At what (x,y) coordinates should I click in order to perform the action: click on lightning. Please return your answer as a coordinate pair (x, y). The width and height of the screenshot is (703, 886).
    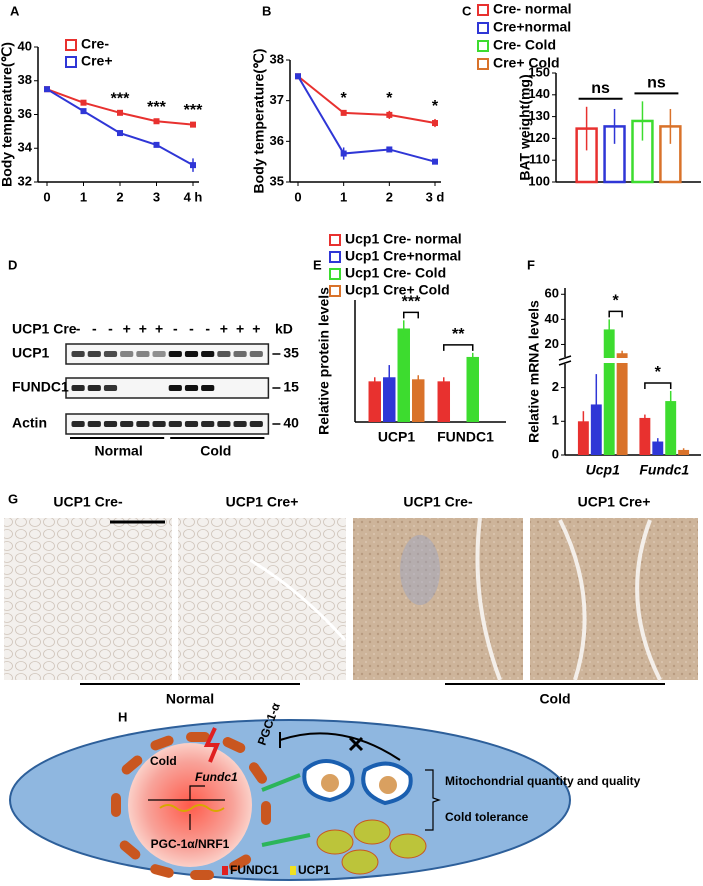
    Looking at the image, I should click on (211, 745).